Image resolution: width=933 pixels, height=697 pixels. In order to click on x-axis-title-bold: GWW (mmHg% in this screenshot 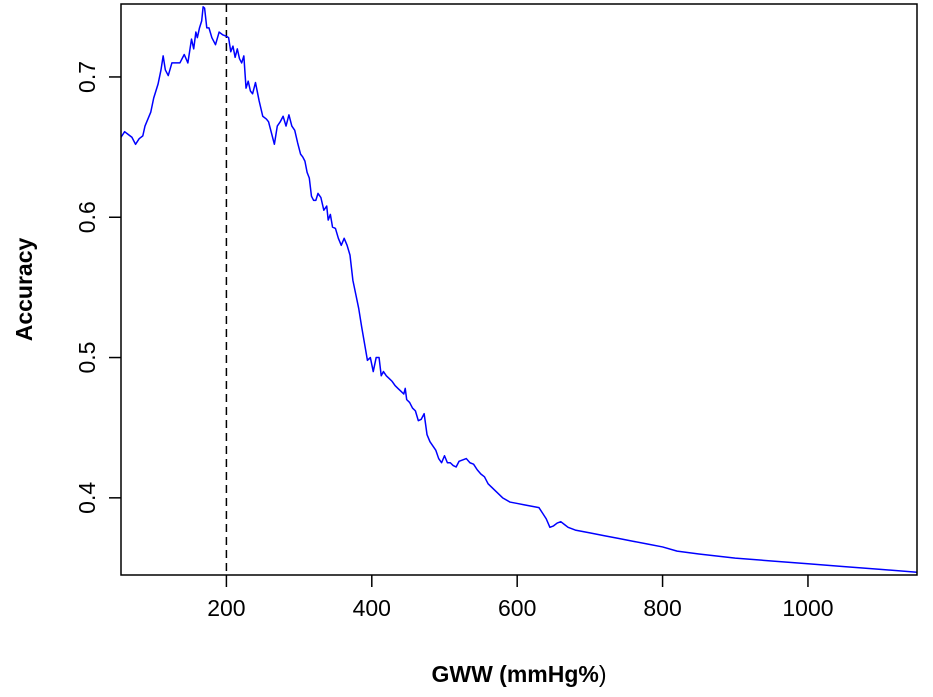, I will do `click(514, 674)`.